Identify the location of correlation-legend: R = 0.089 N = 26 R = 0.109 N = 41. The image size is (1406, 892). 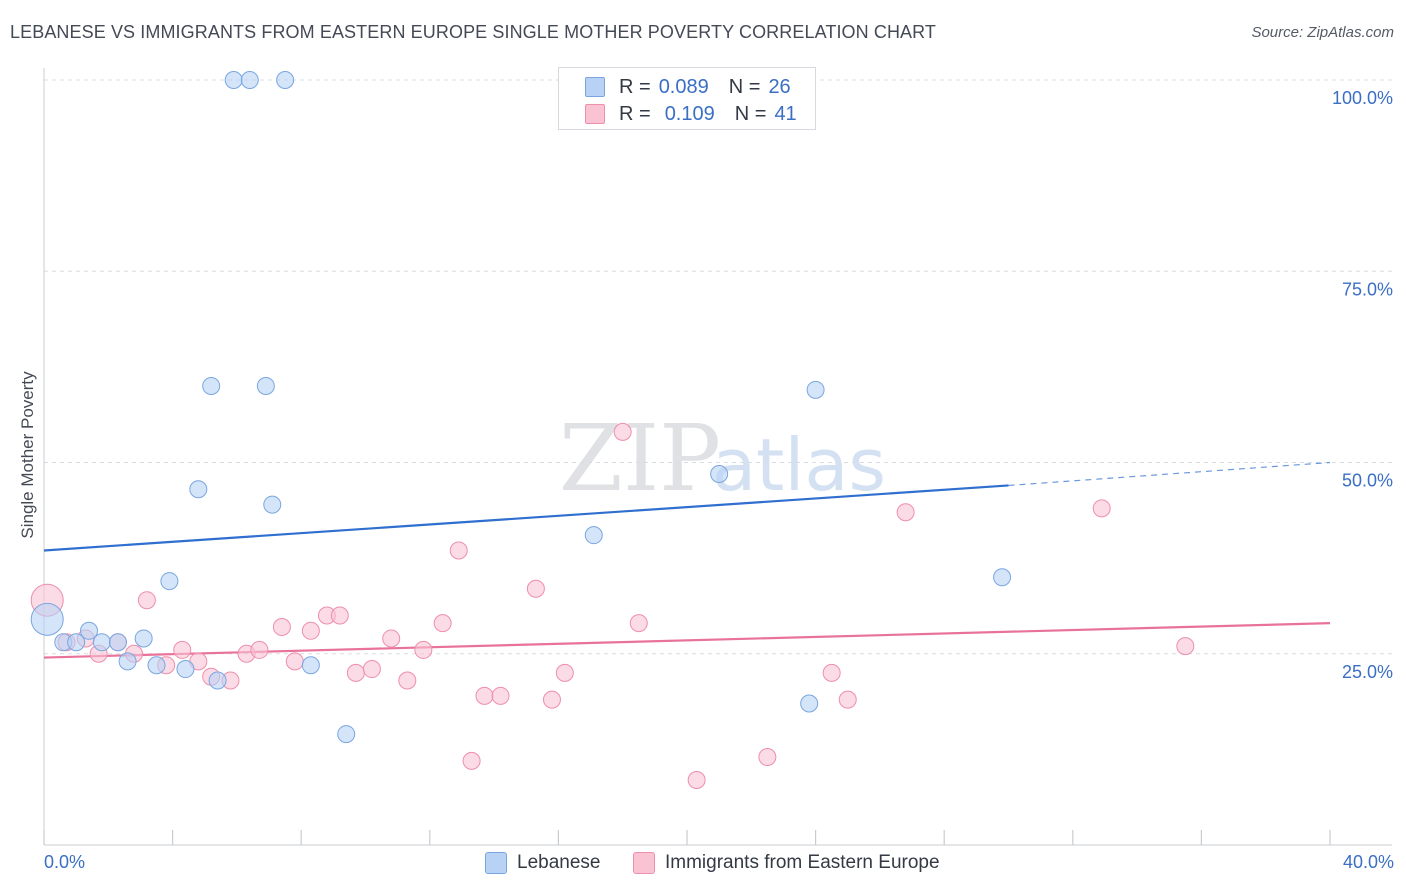
(687, 98).